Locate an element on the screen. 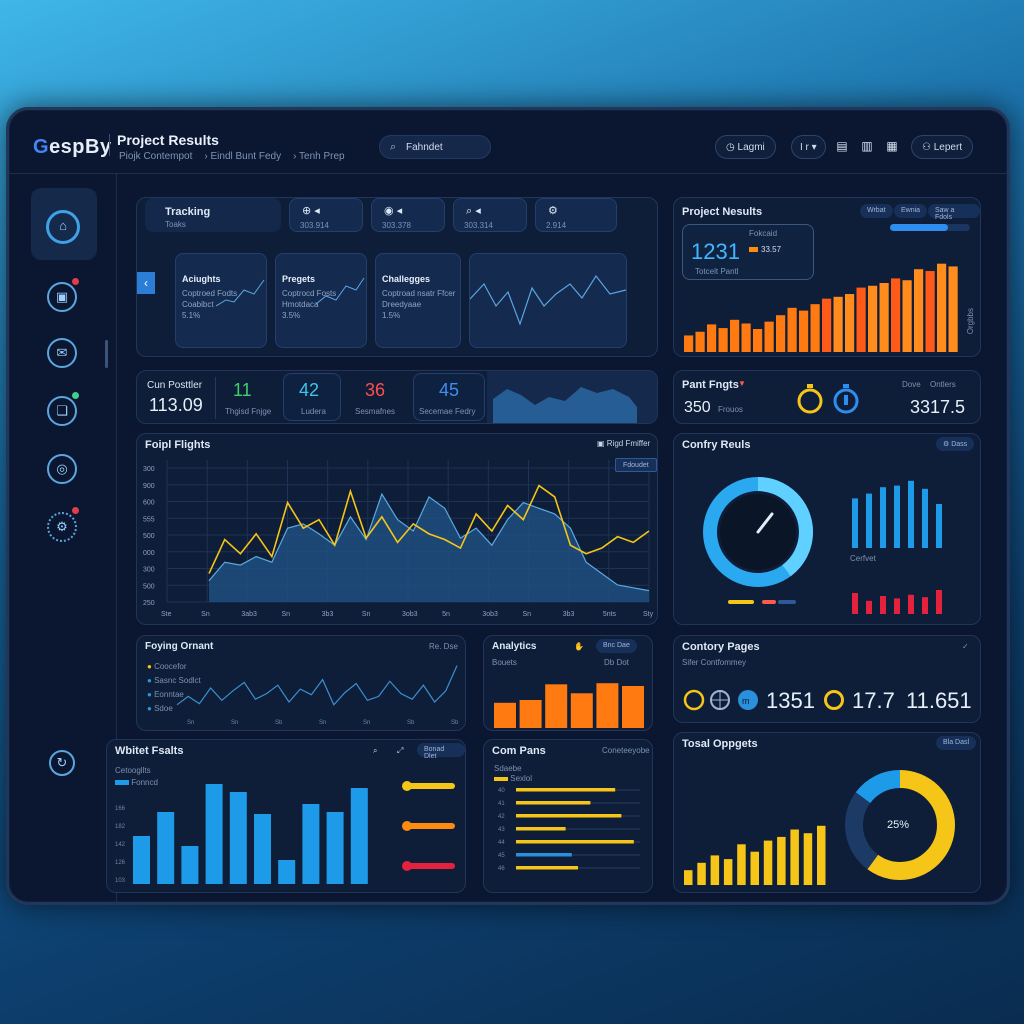 This screenshot has height=1024, width=1024. export-button: ⚇ Lepert is located at coordinates (942, 147).